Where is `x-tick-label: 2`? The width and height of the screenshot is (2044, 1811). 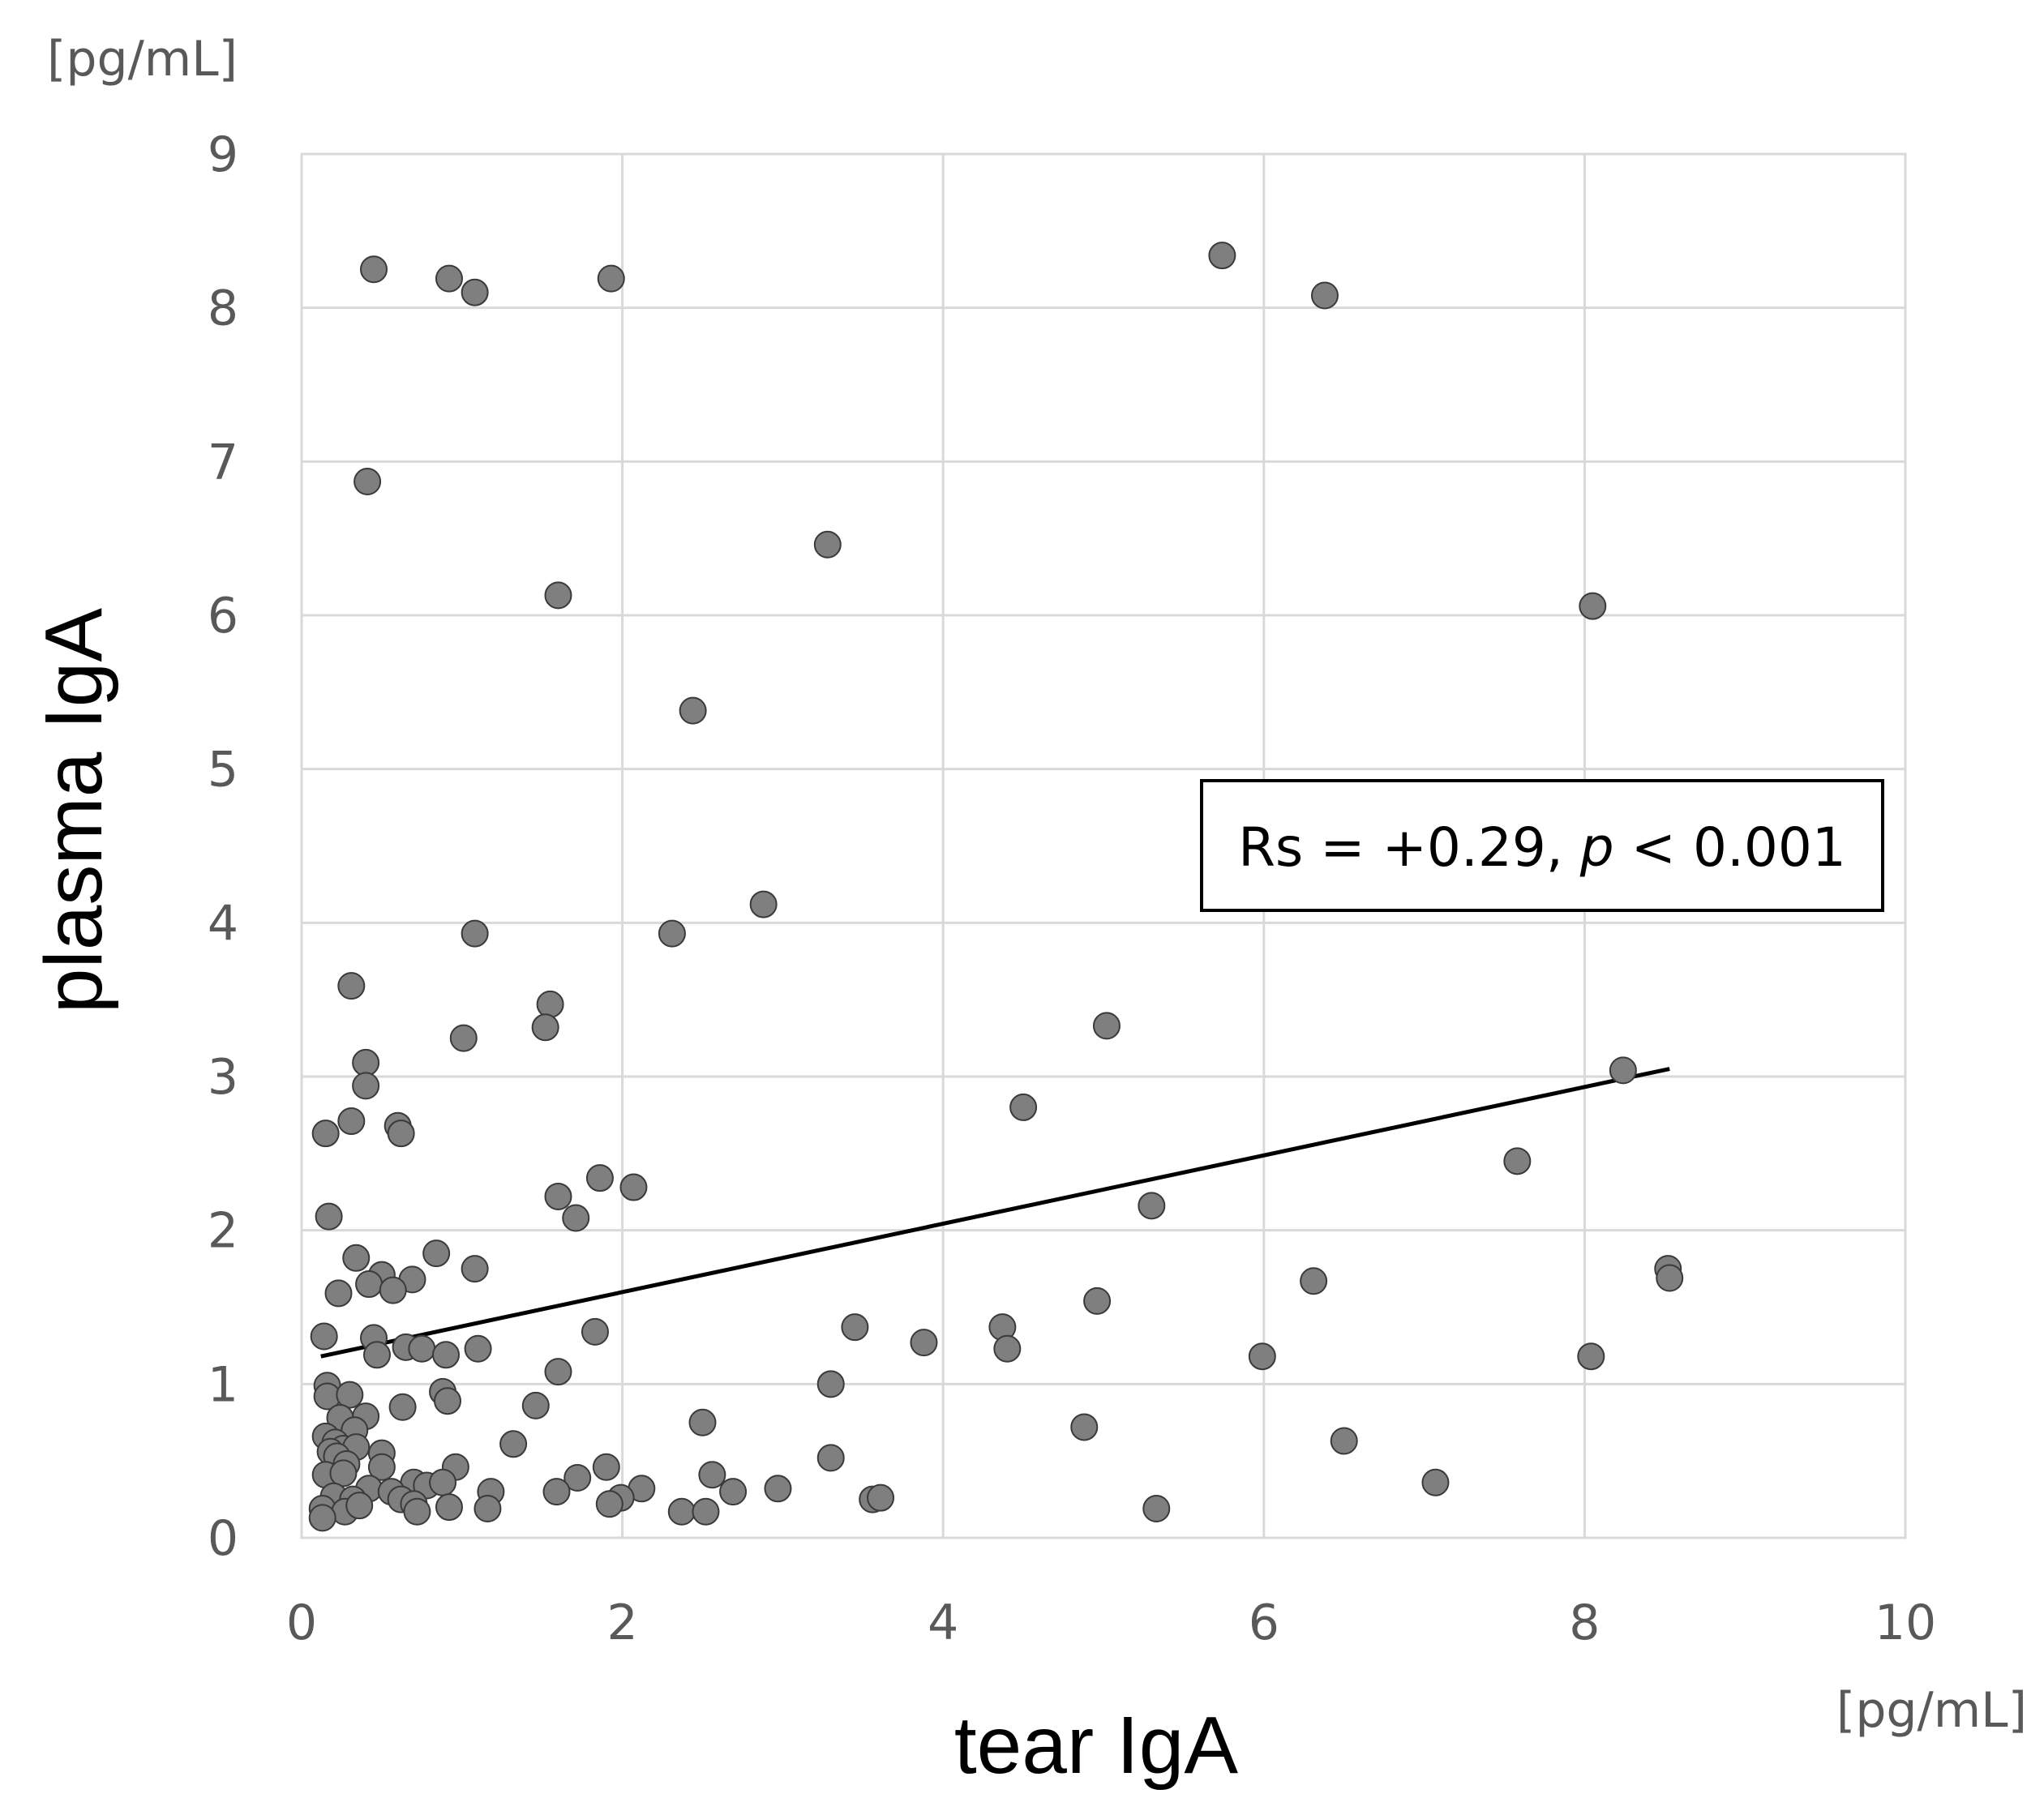
x-tick-label: 2 is located at coordinates (623, 1623).